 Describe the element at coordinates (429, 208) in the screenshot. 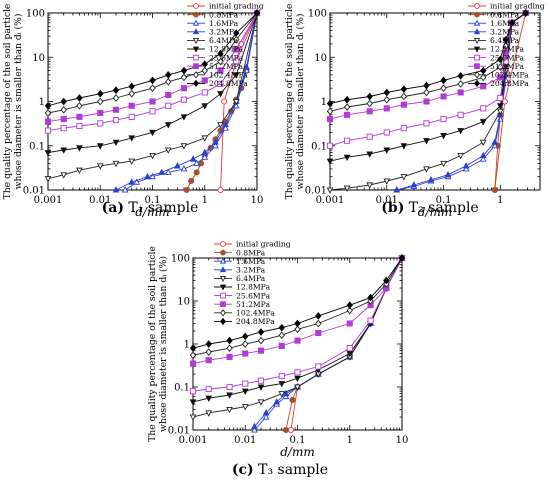

I see `panel-caption: (b) T₂ sample` at that location.